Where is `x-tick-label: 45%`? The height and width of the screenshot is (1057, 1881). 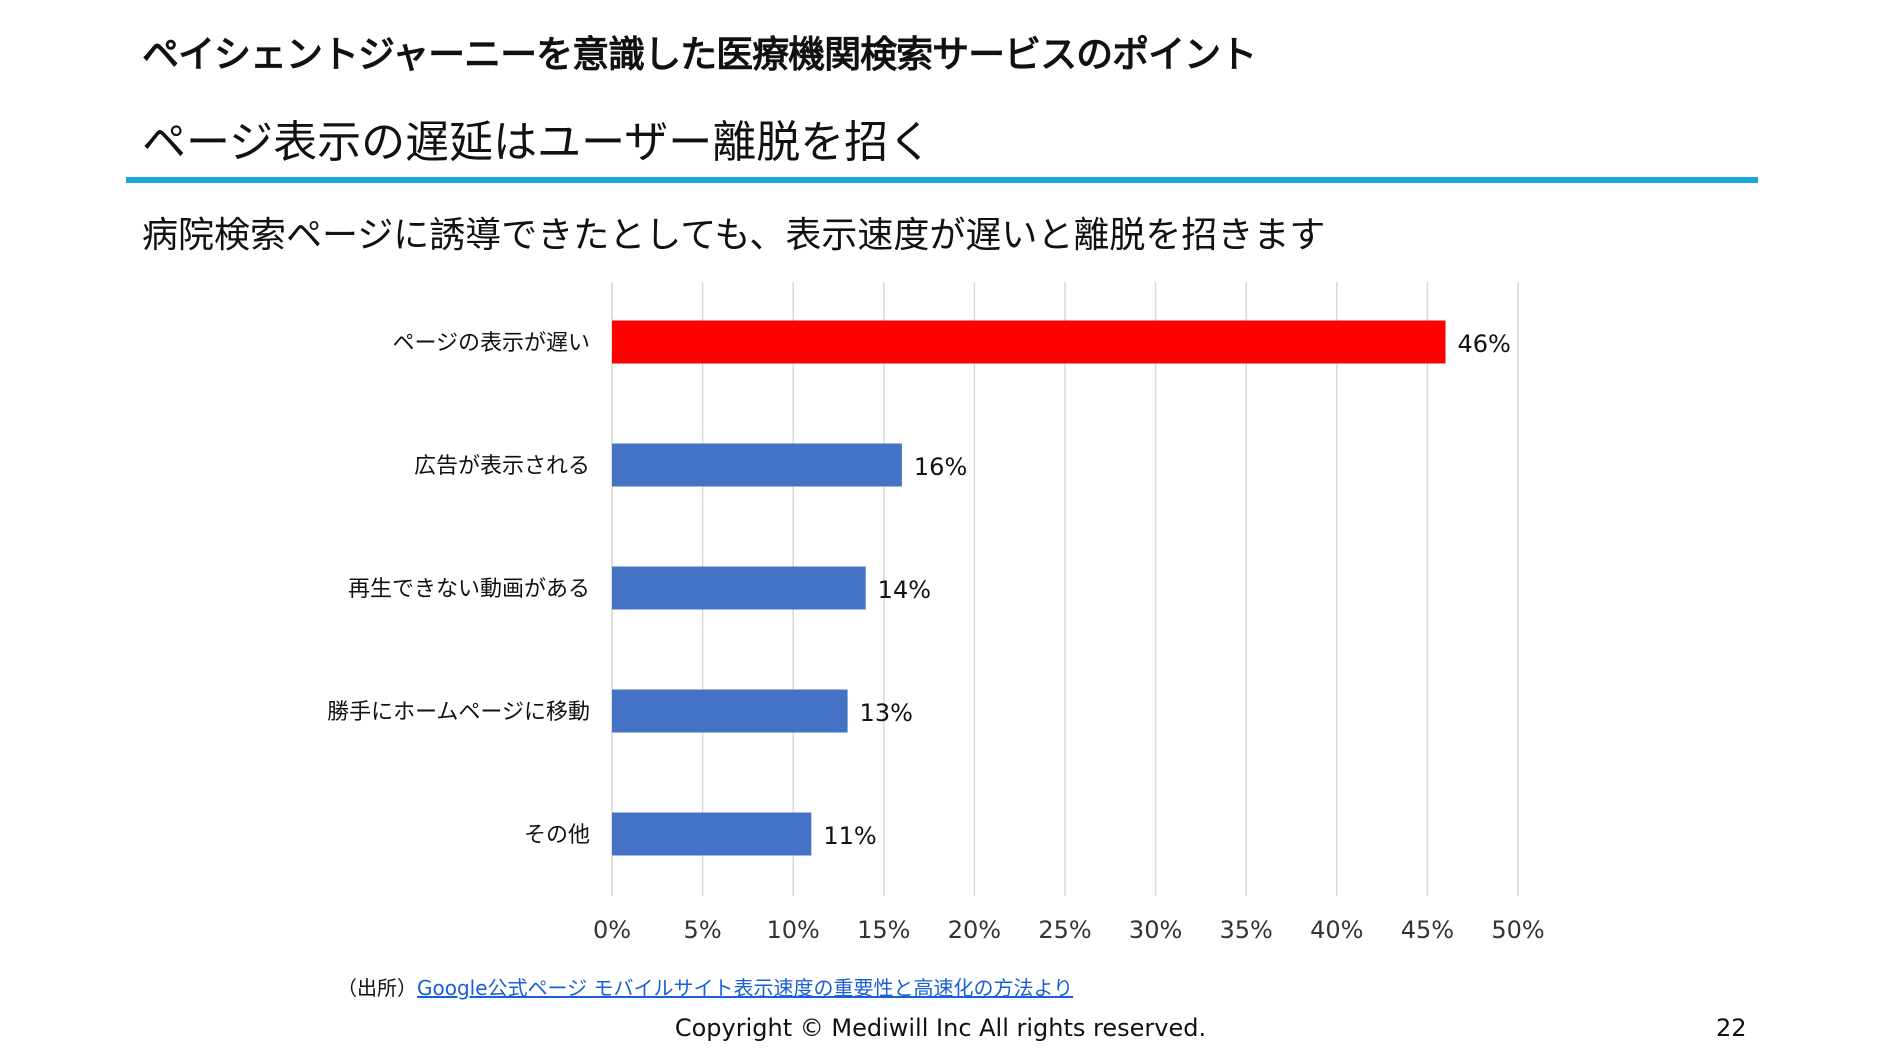
x-tick-label: 45% is located at coordinates (1427, 930).